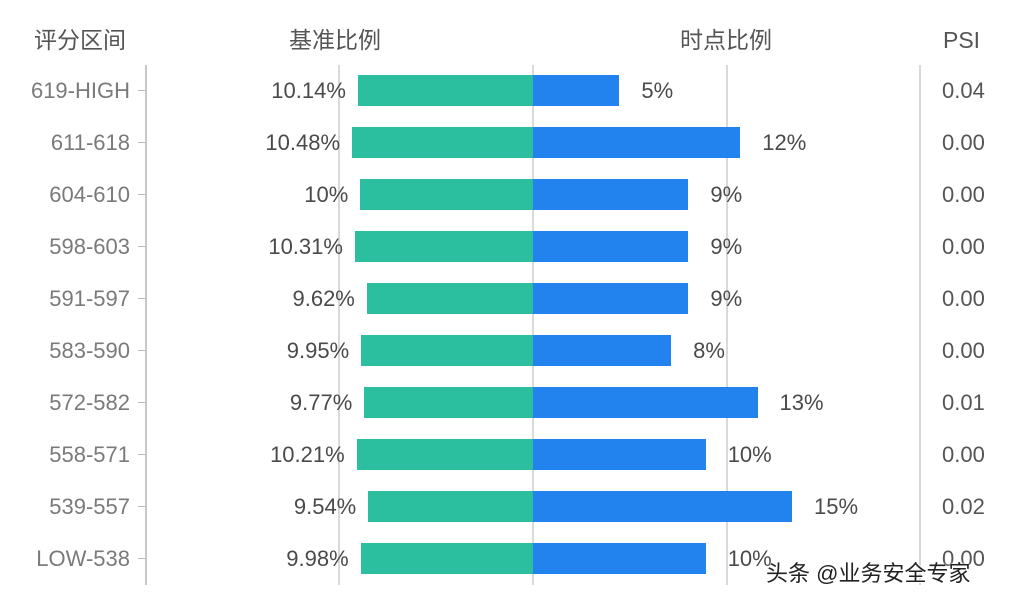 The width and height of the screenshot is (1026, 602). I want to click on table-row: 583-590 9.95% 8% 0.00, so click(513, 351).